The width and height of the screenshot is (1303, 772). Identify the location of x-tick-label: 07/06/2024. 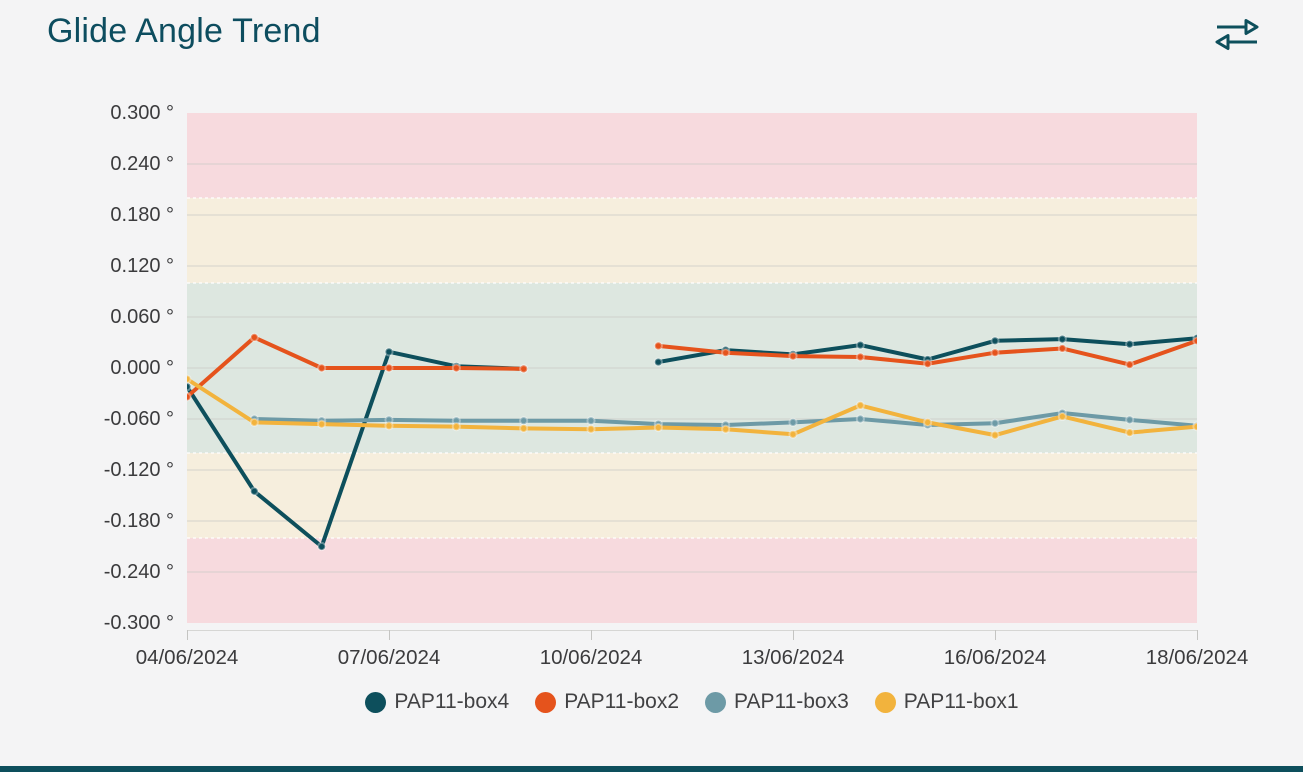
(389, 657).